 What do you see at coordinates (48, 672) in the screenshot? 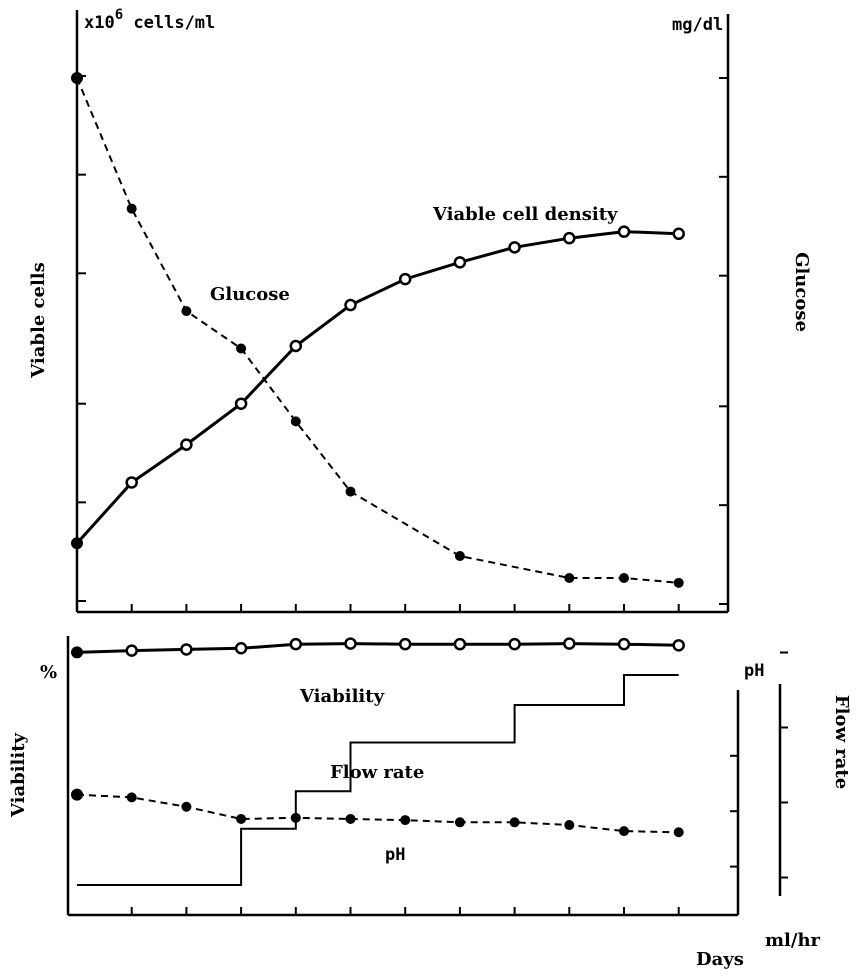
I see `bottom-left-unit: %` at bounding box center [48, 672].